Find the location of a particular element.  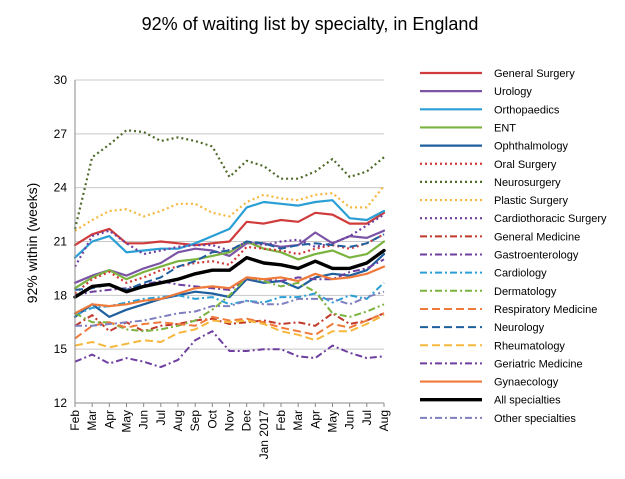

legend-label-11: Cardiology is located at coordinates (520, 274).